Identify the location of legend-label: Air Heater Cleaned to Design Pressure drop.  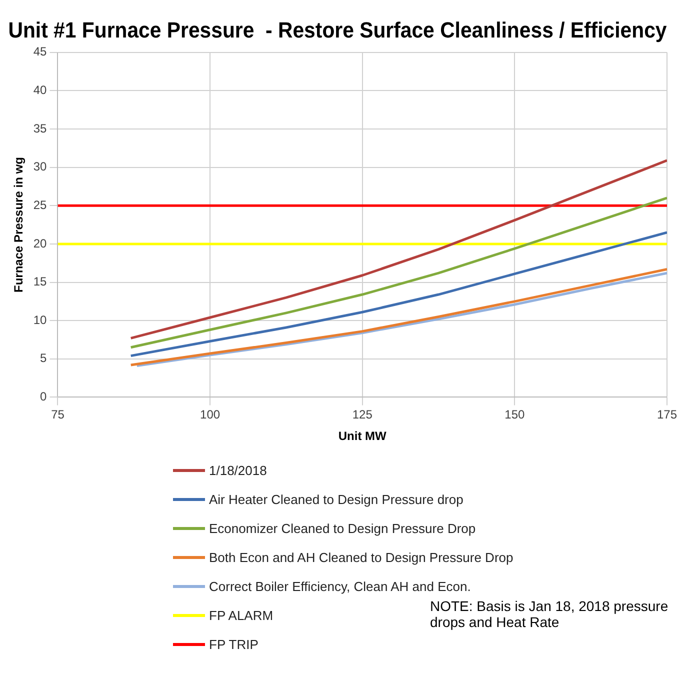
(336, 499).